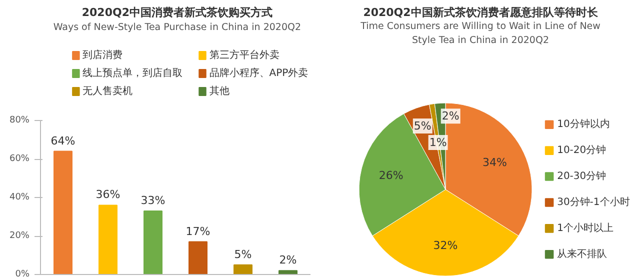 Image resolution: width=640 pixels, height=280 pixels. I want to click on legend-label: 品牌小程序、APP外卖, so click(258, 73).